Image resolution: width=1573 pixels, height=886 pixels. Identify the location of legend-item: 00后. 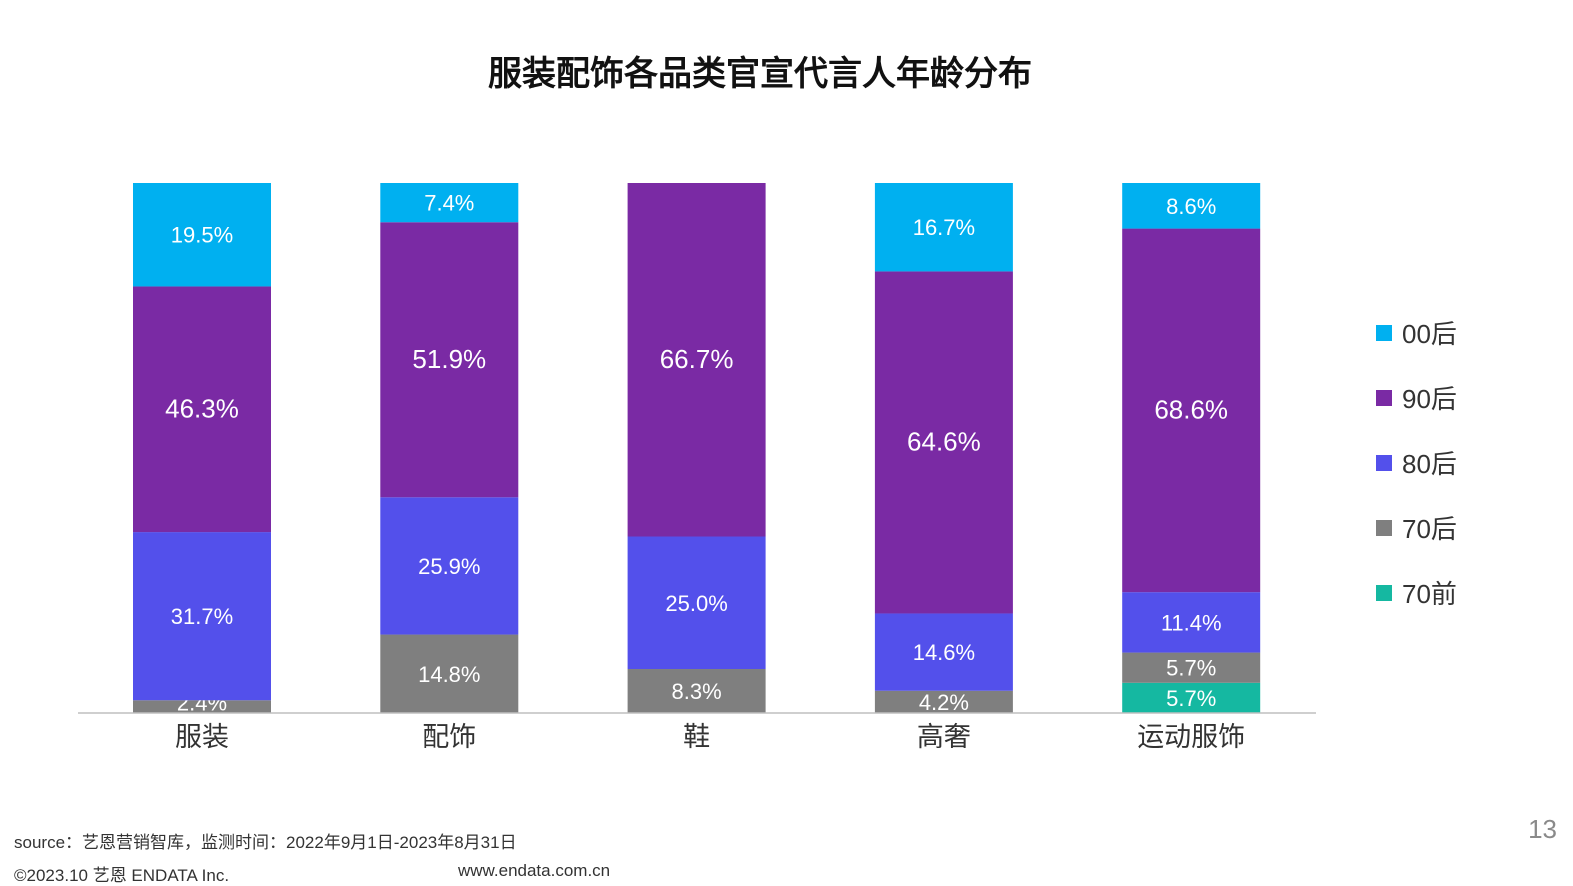
(1416, 332).